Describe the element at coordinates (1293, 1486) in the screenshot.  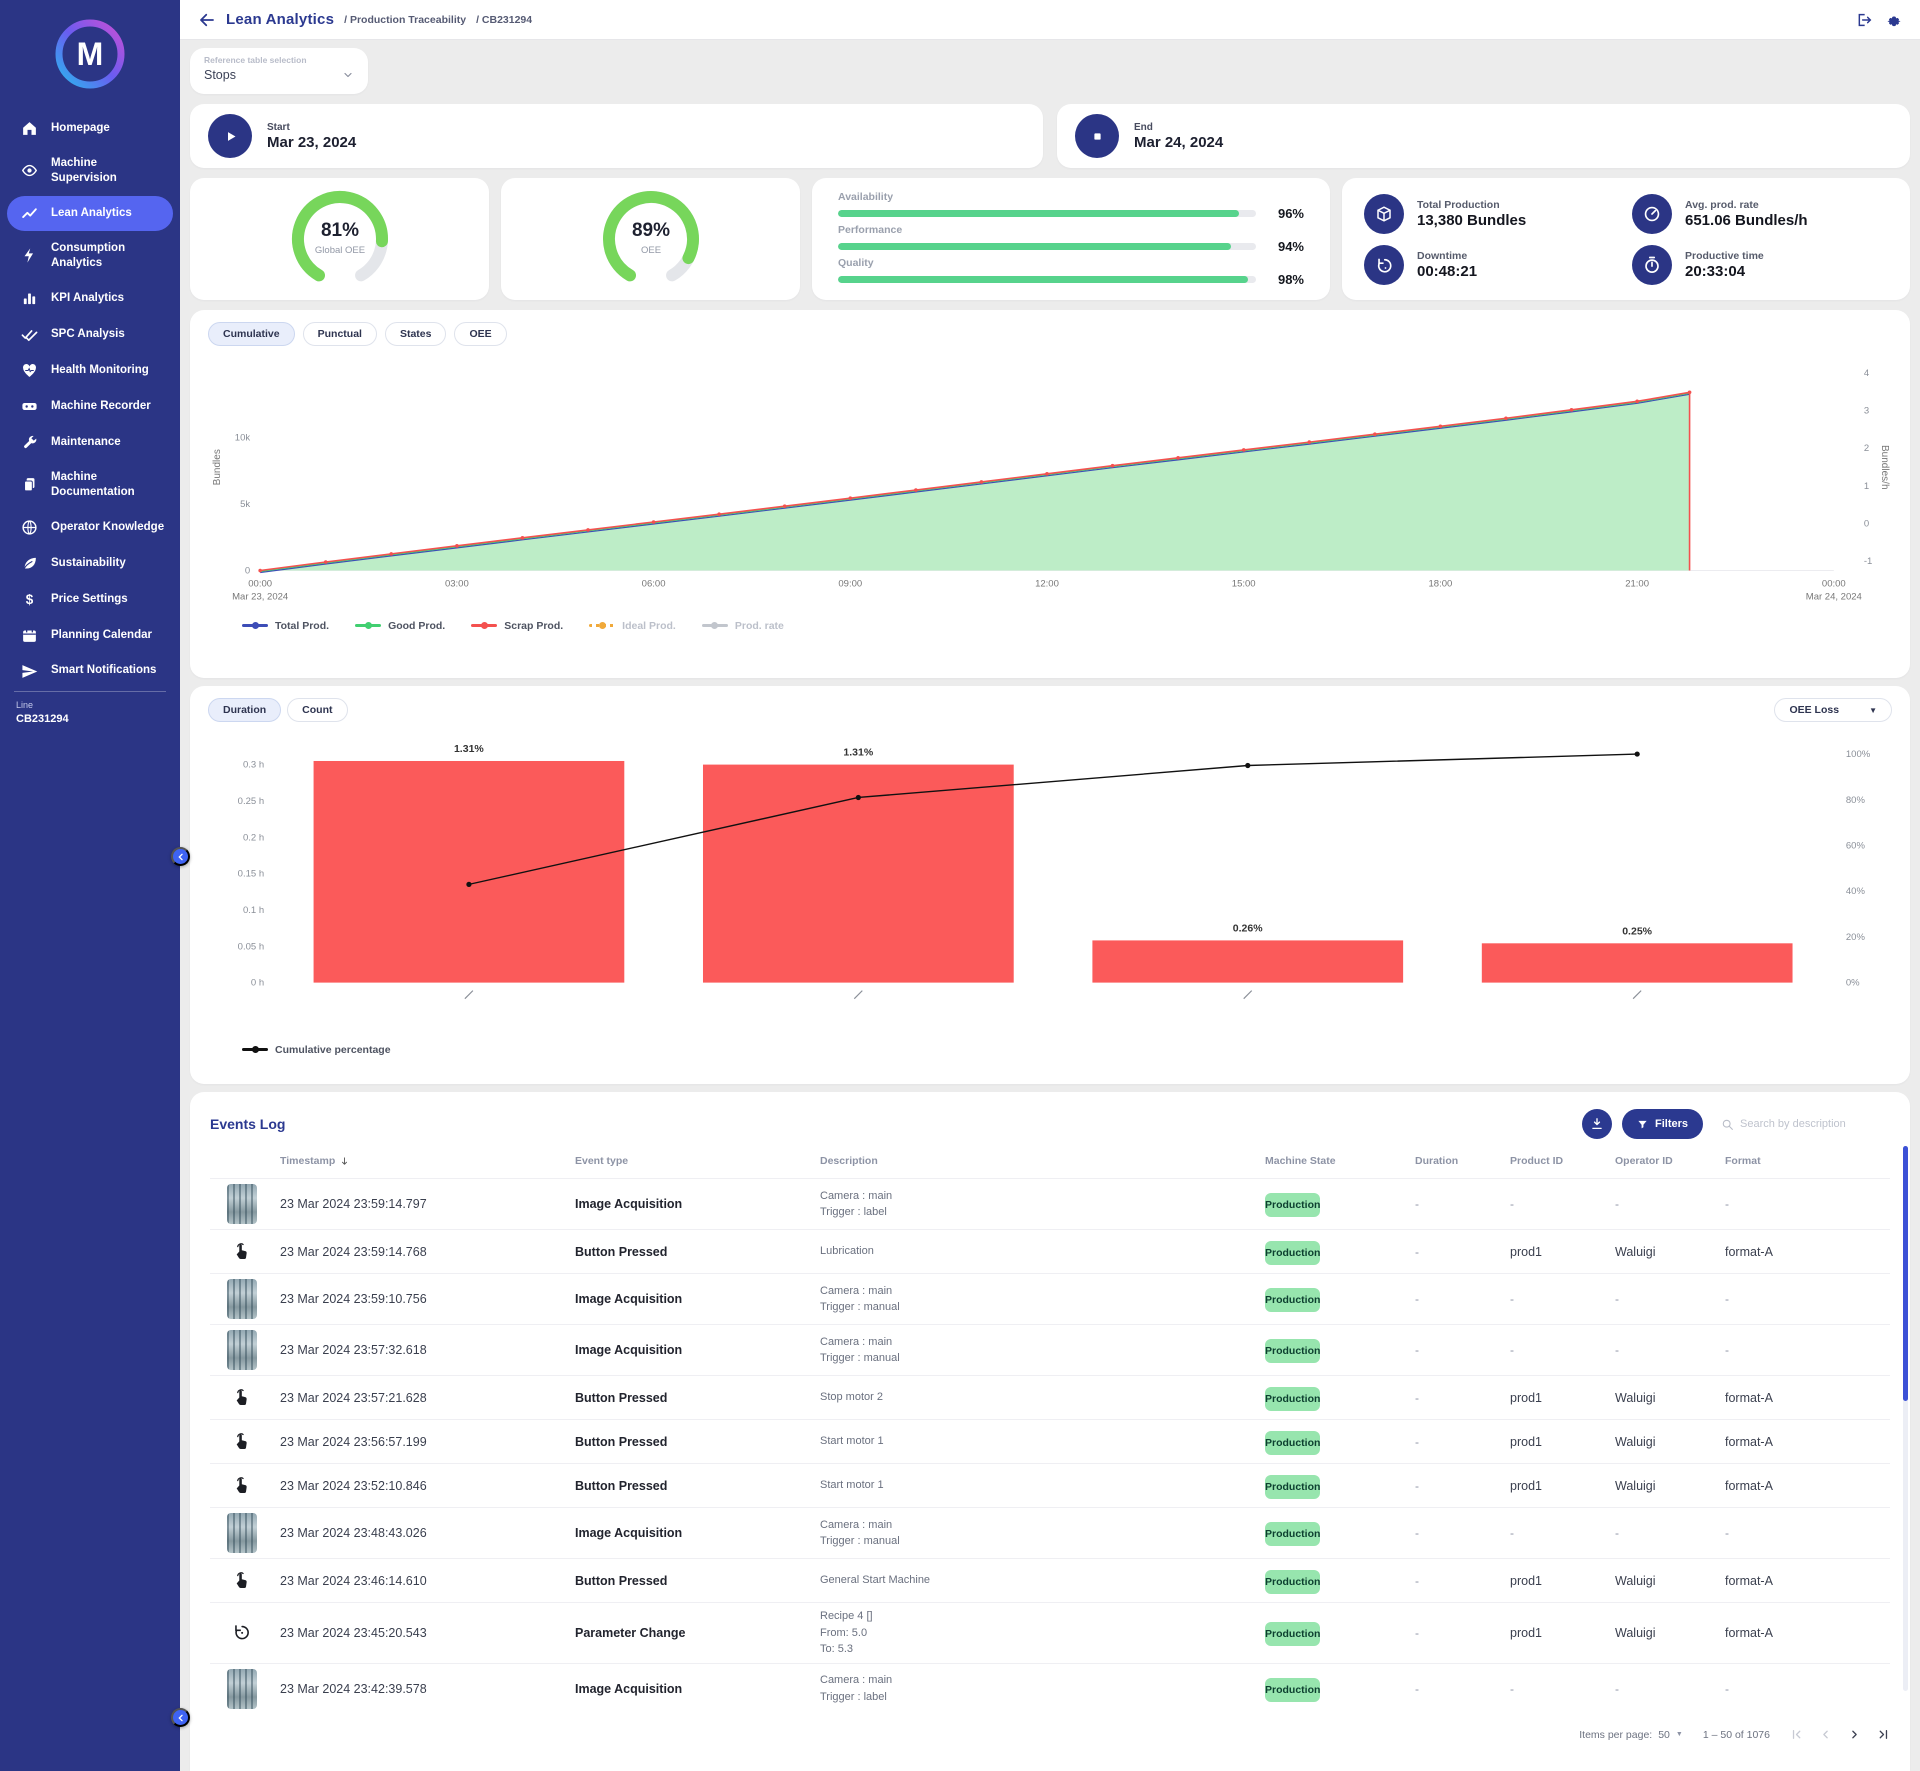
I see `machine-state-badge: Production` at that location.